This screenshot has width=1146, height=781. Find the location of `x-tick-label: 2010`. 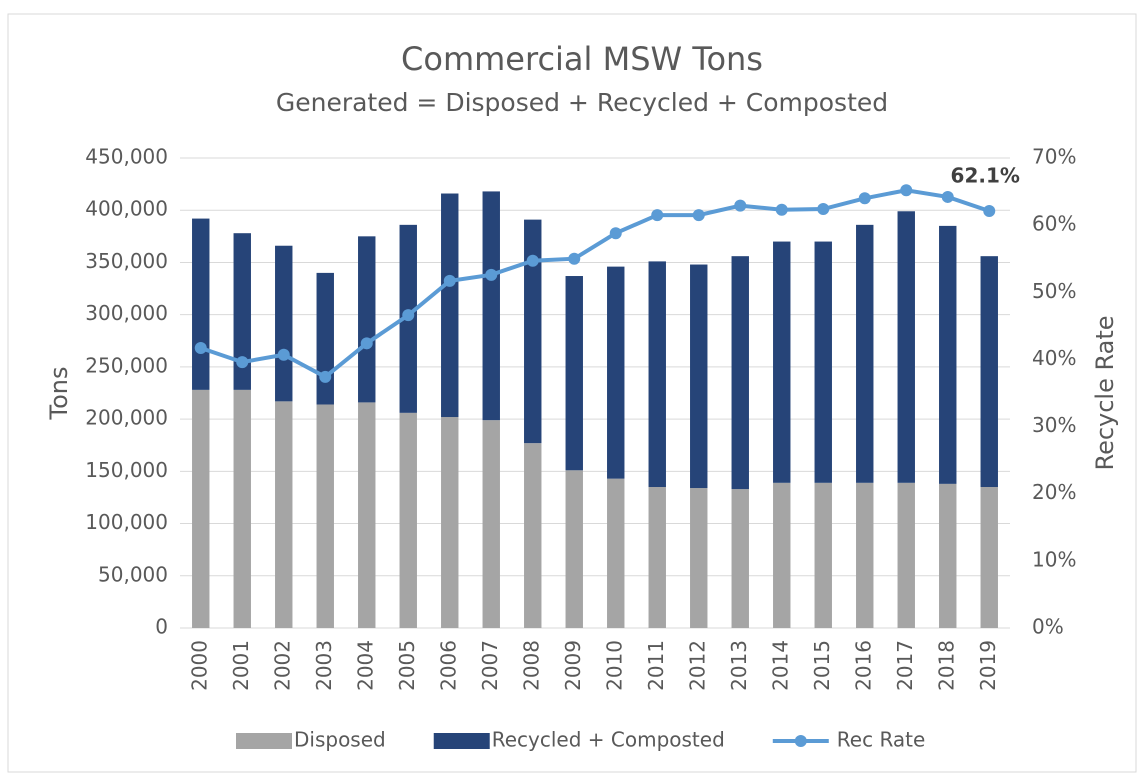

x-tick-label: 2010 is located at coordinates (614, 665).